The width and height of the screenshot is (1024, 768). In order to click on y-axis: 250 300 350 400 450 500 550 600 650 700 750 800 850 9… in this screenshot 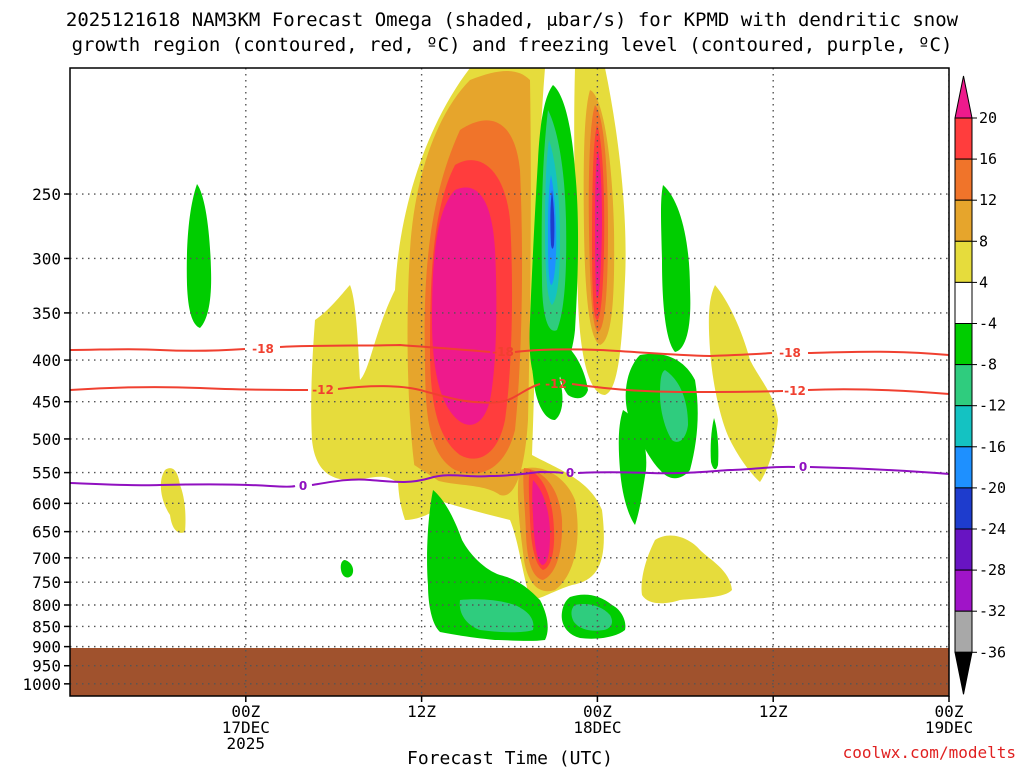, I will do `click(46, 439)`.